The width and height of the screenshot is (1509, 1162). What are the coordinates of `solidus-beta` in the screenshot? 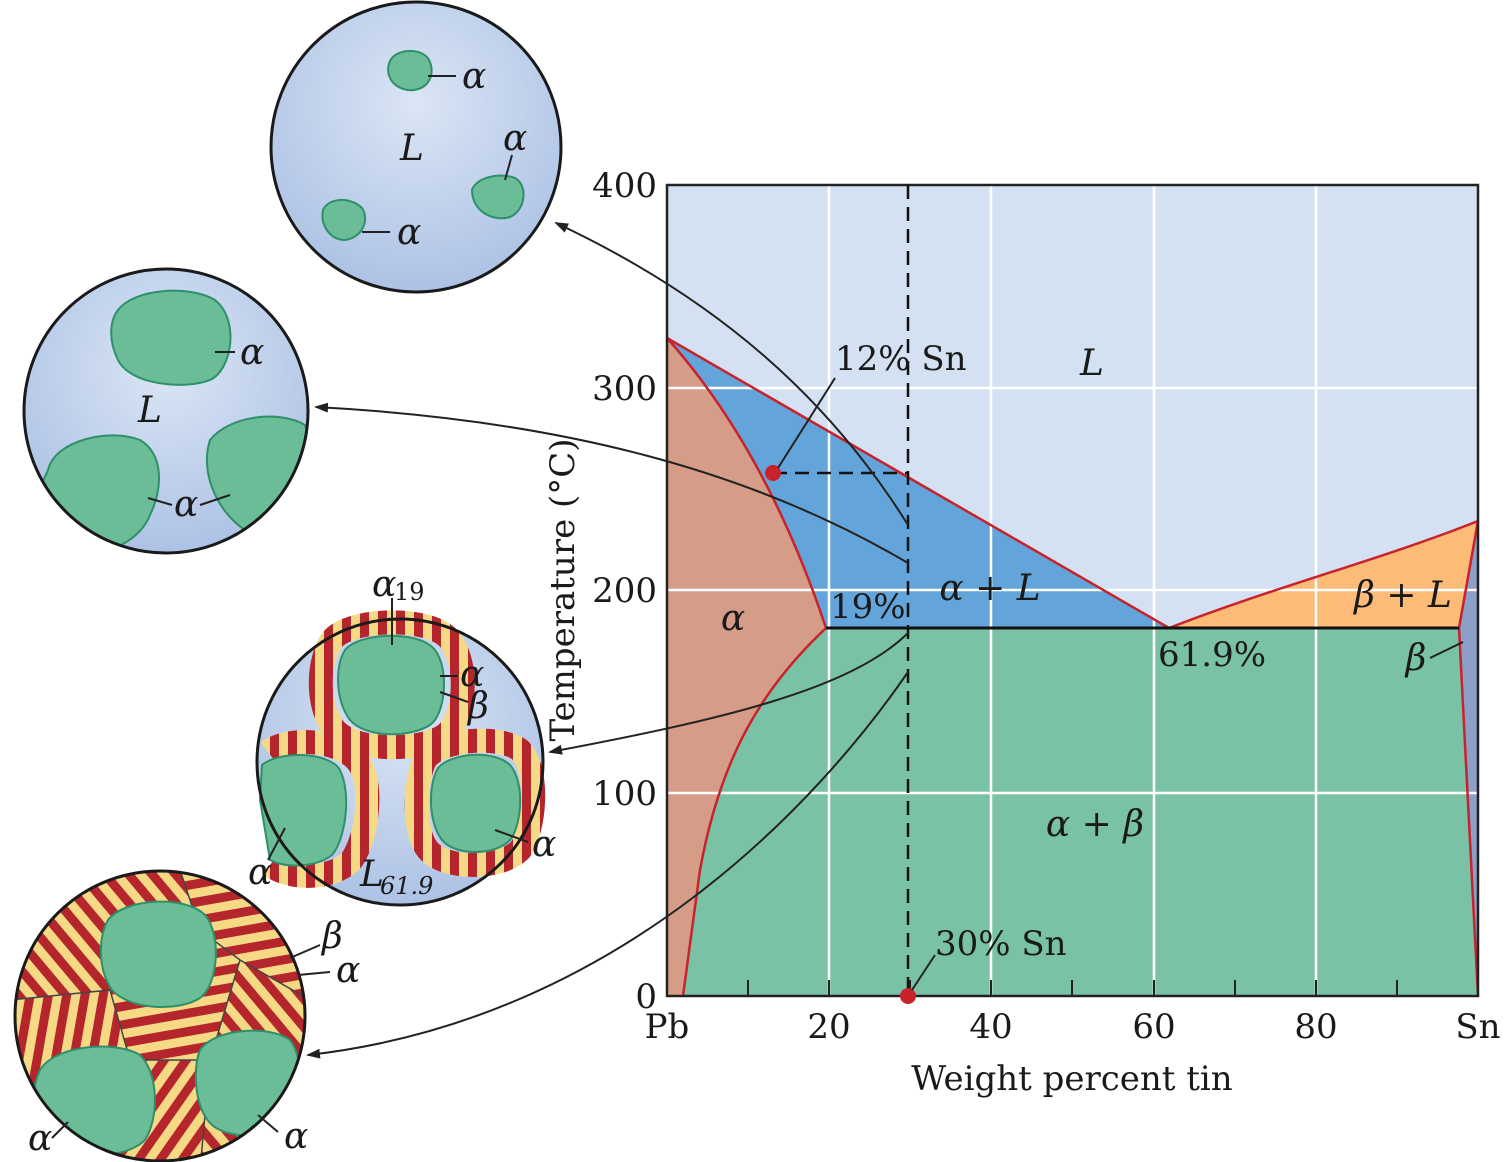 It's located at (1468, 574).